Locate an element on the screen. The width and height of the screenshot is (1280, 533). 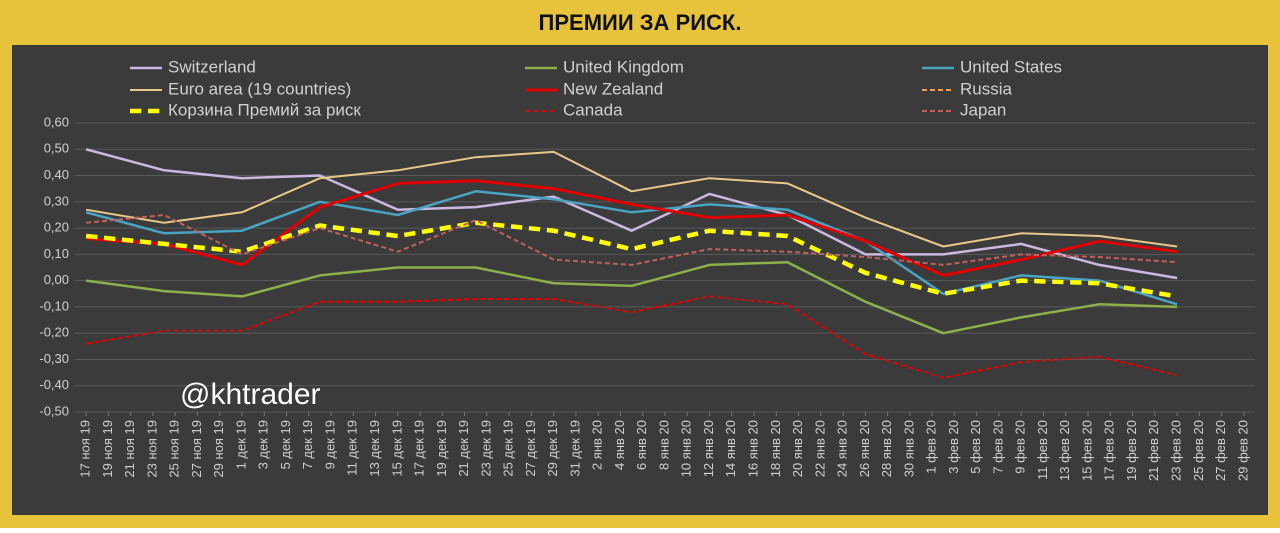
x-tick-label: 29 фев 20 is located at coordinates (1242, 450).